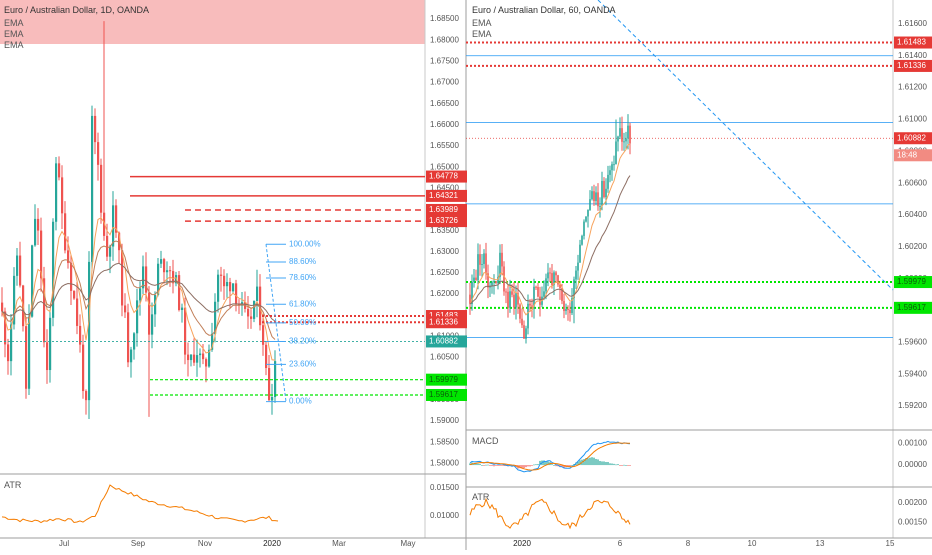 Image resolution: width=932 pixels, height=555 pixels. What do you see at coordinates (912, 182) in the screenshot?
I see `right-y-tick-label: 1.60600` at bounding box center [912, 182].